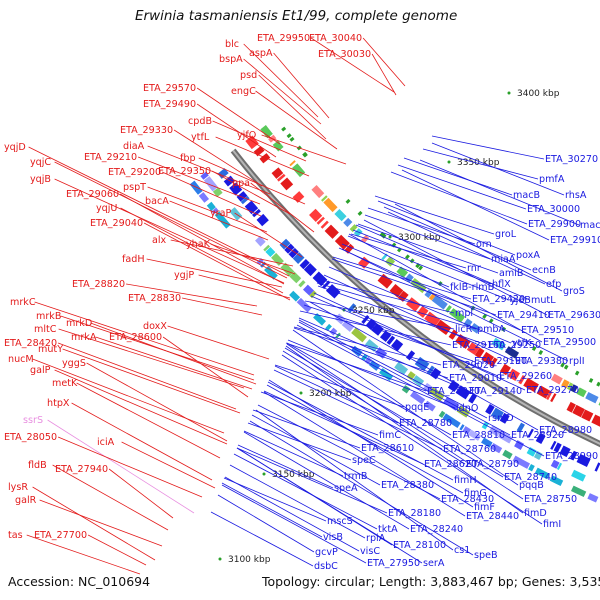  I want to click on left-gene-label: ssrS, so click(33, 420).